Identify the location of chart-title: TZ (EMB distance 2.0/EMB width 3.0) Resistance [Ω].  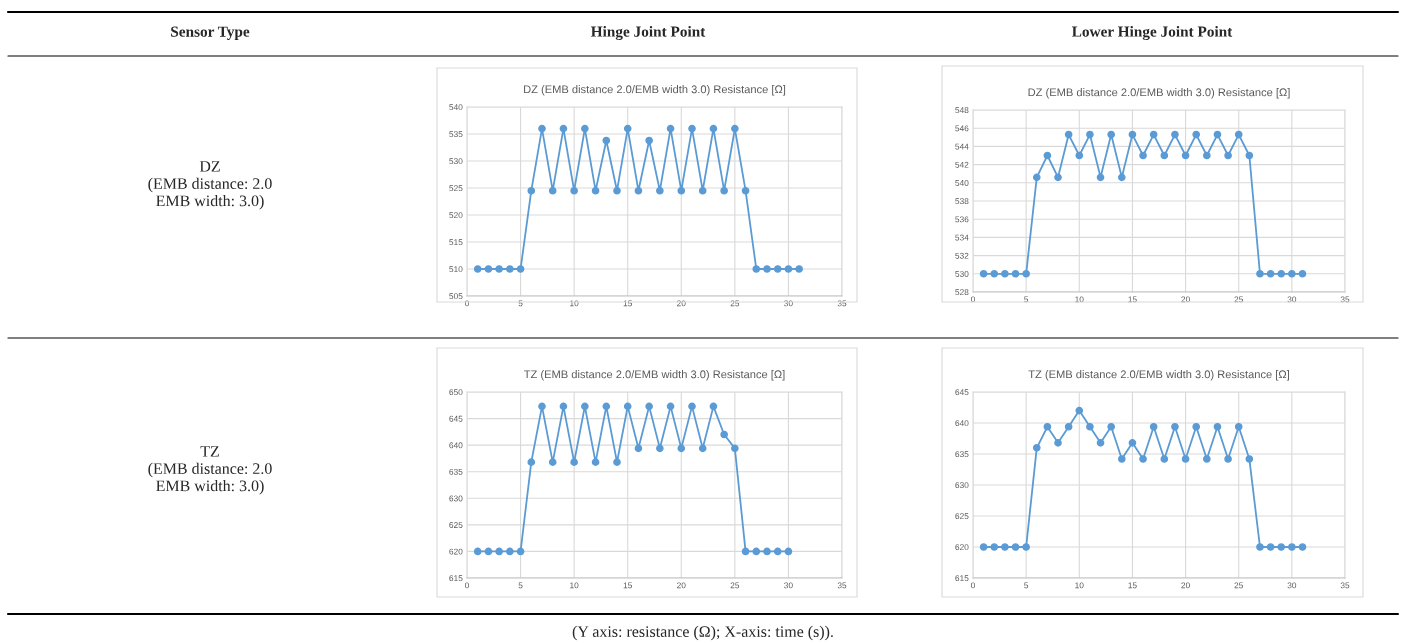
(654, 375).